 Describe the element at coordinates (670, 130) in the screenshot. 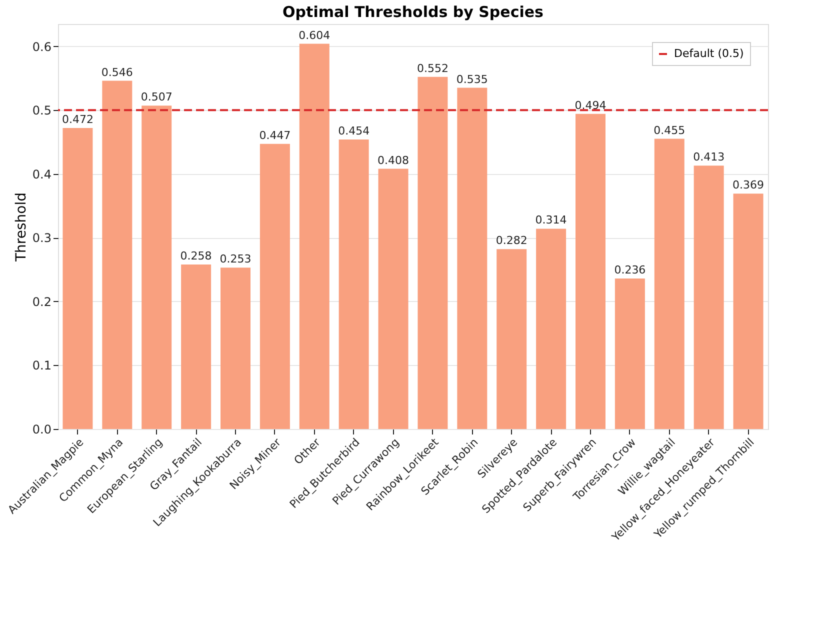

I see `data-label: 0.455` at that location.